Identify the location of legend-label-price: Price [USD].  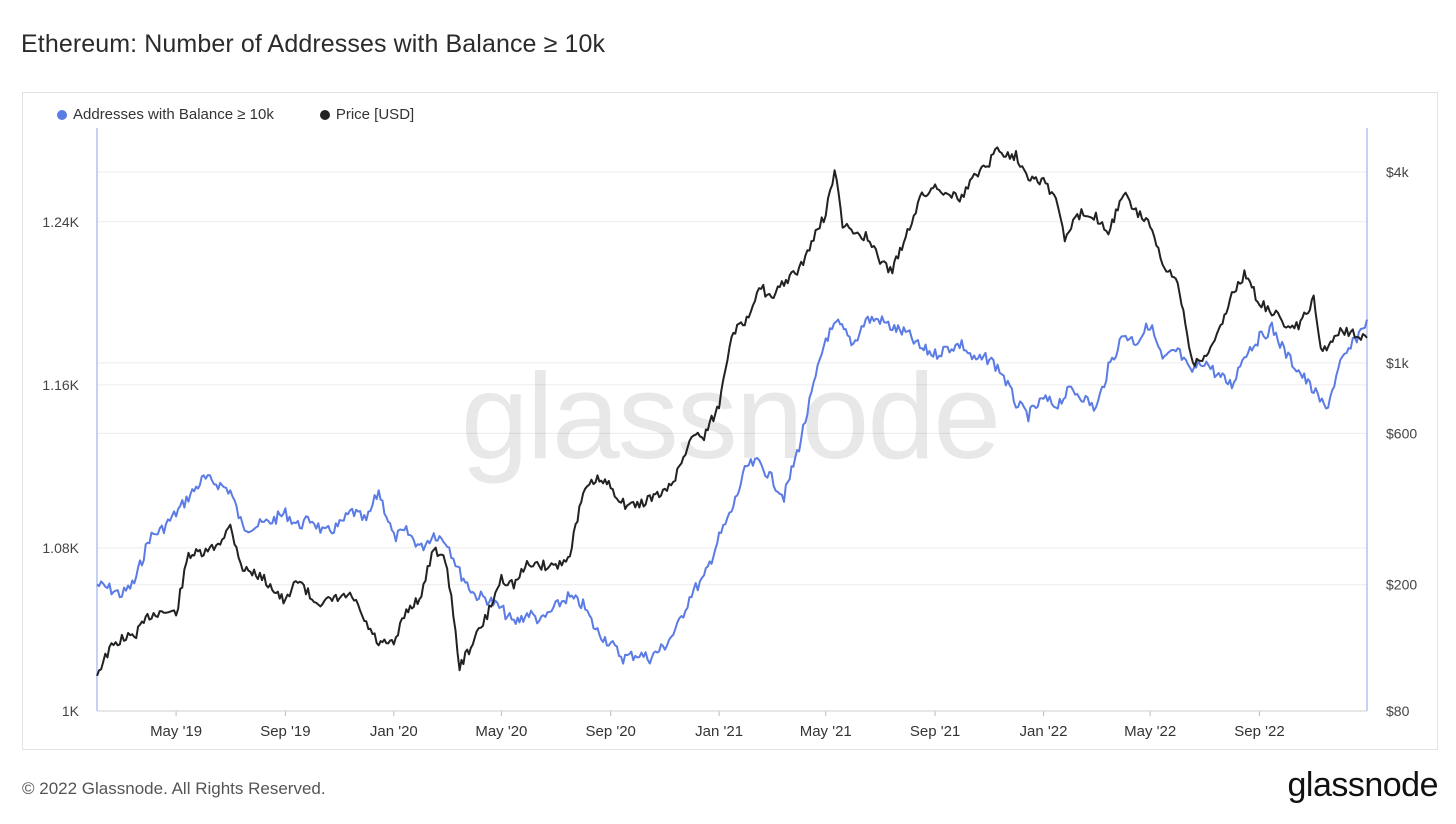
(375, 114).